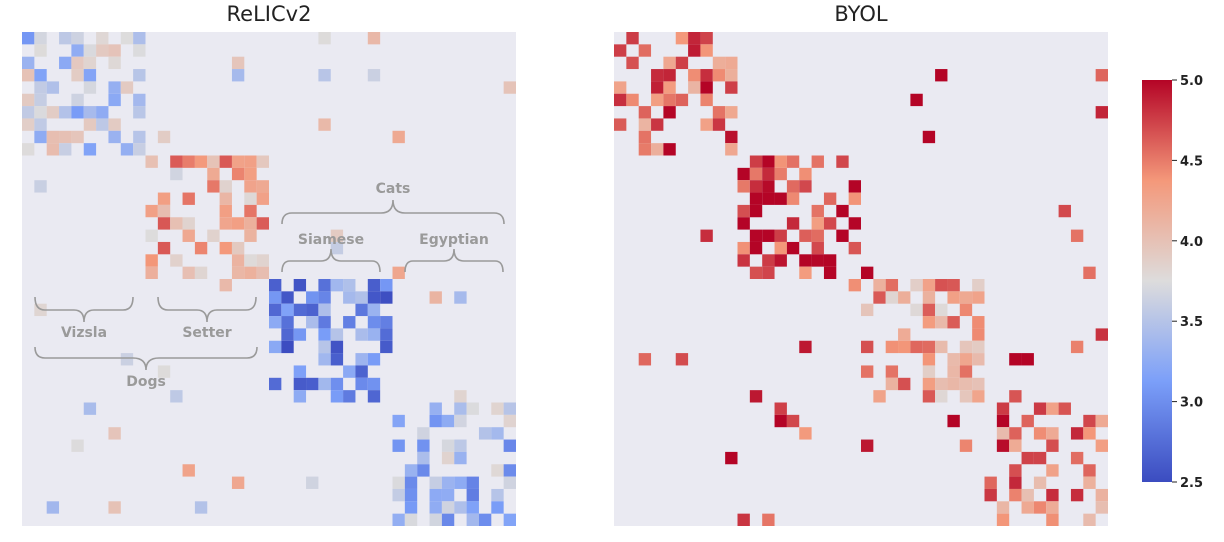  Describe the element at coordinates (1191, 483) in the screenshot. I see `colorbar-tick-label: 2.5` at that location.